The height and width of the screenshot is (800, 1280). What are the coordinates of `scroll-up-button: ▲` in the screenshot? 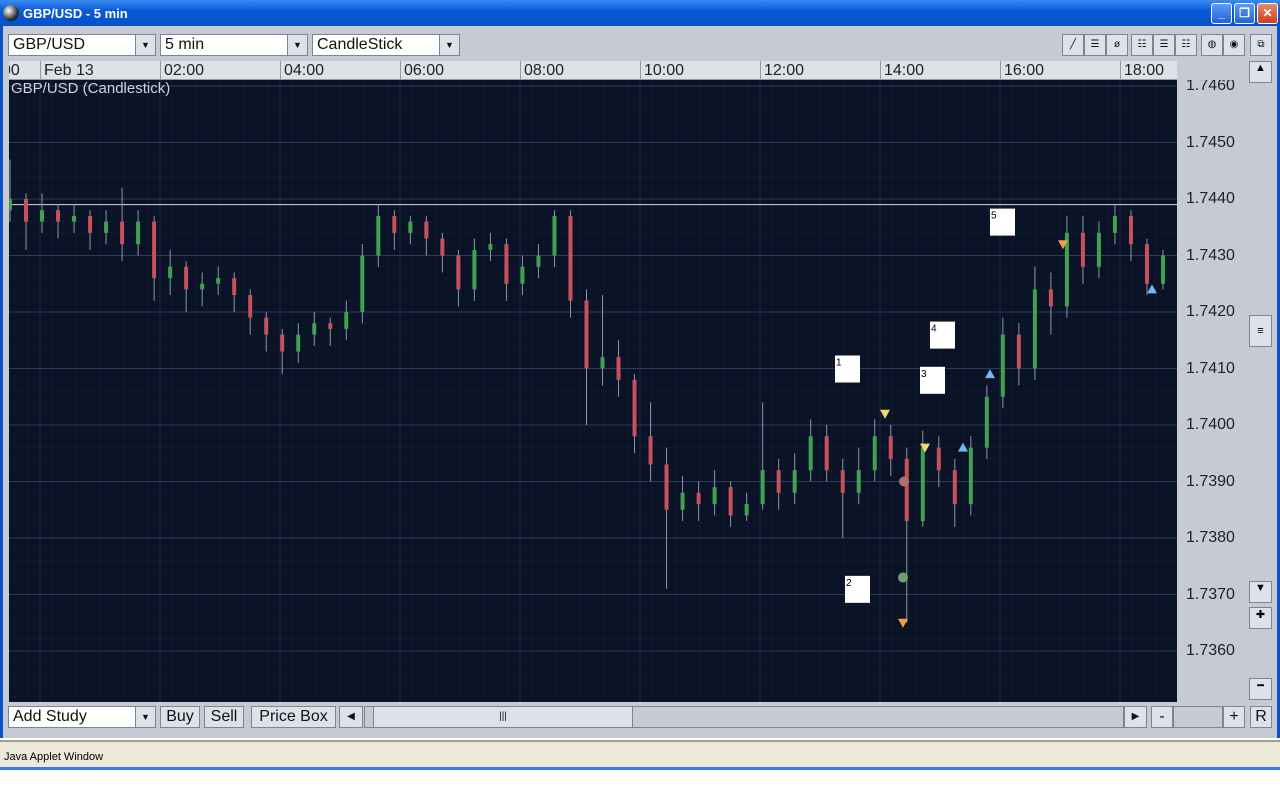 It's located at (1260, 72).